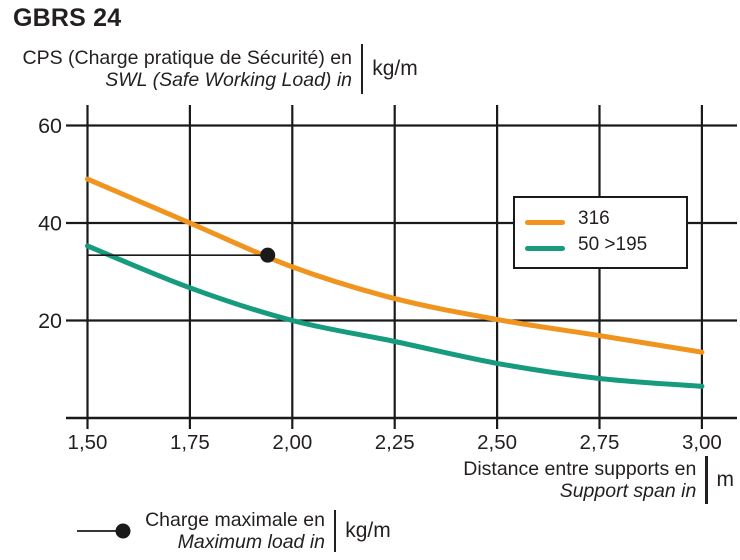 Image resolution: width=740 pixels, height=560 pixels. I want to click on x-axis-label-fr: Distance entre supports en, so click(580, 469).